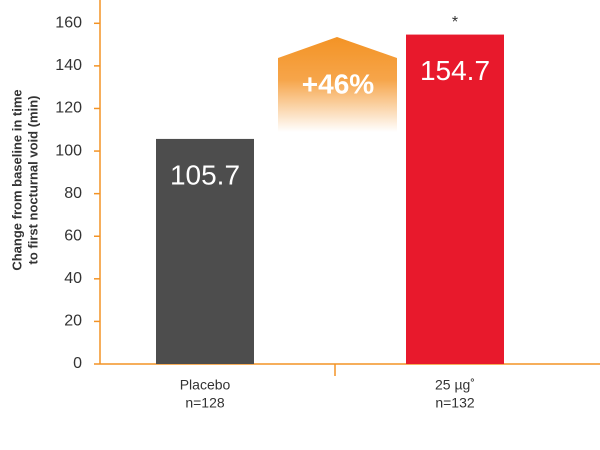 The width and height of the screenshot is (600, 450). What do you see at coordinates (73, 278) in the screenshot?
I see `y-tick-label: 40` at bounding box center [73, 278].